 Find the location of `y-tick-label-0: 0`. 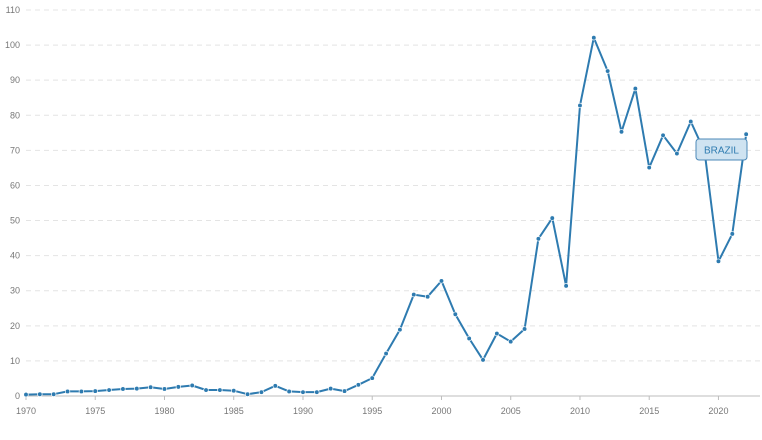

y-tick-label-0: 0 is located at coordinates (17, 396).